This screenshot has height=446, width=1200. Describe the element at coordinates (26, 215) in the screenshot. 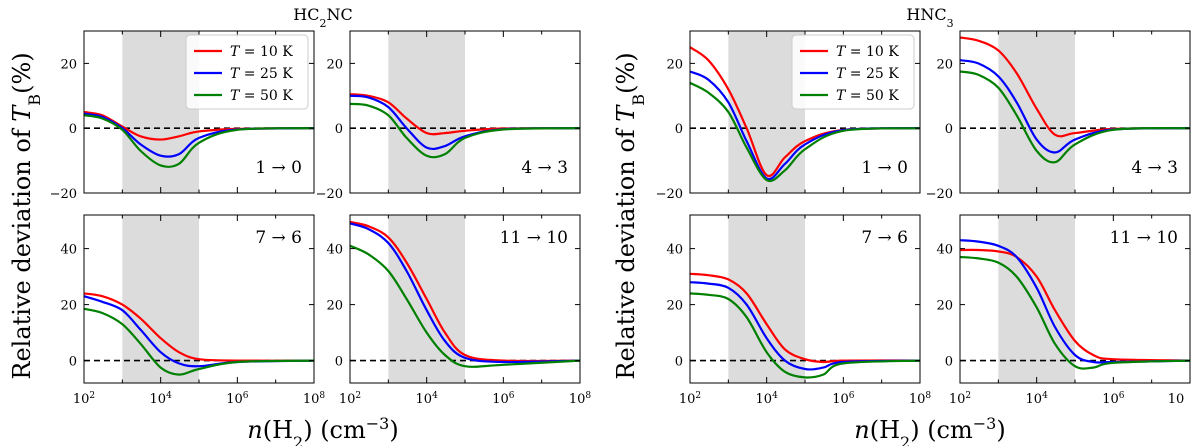

I see `y-axis-label-left: Relative deviation of TB(%)` at that location.